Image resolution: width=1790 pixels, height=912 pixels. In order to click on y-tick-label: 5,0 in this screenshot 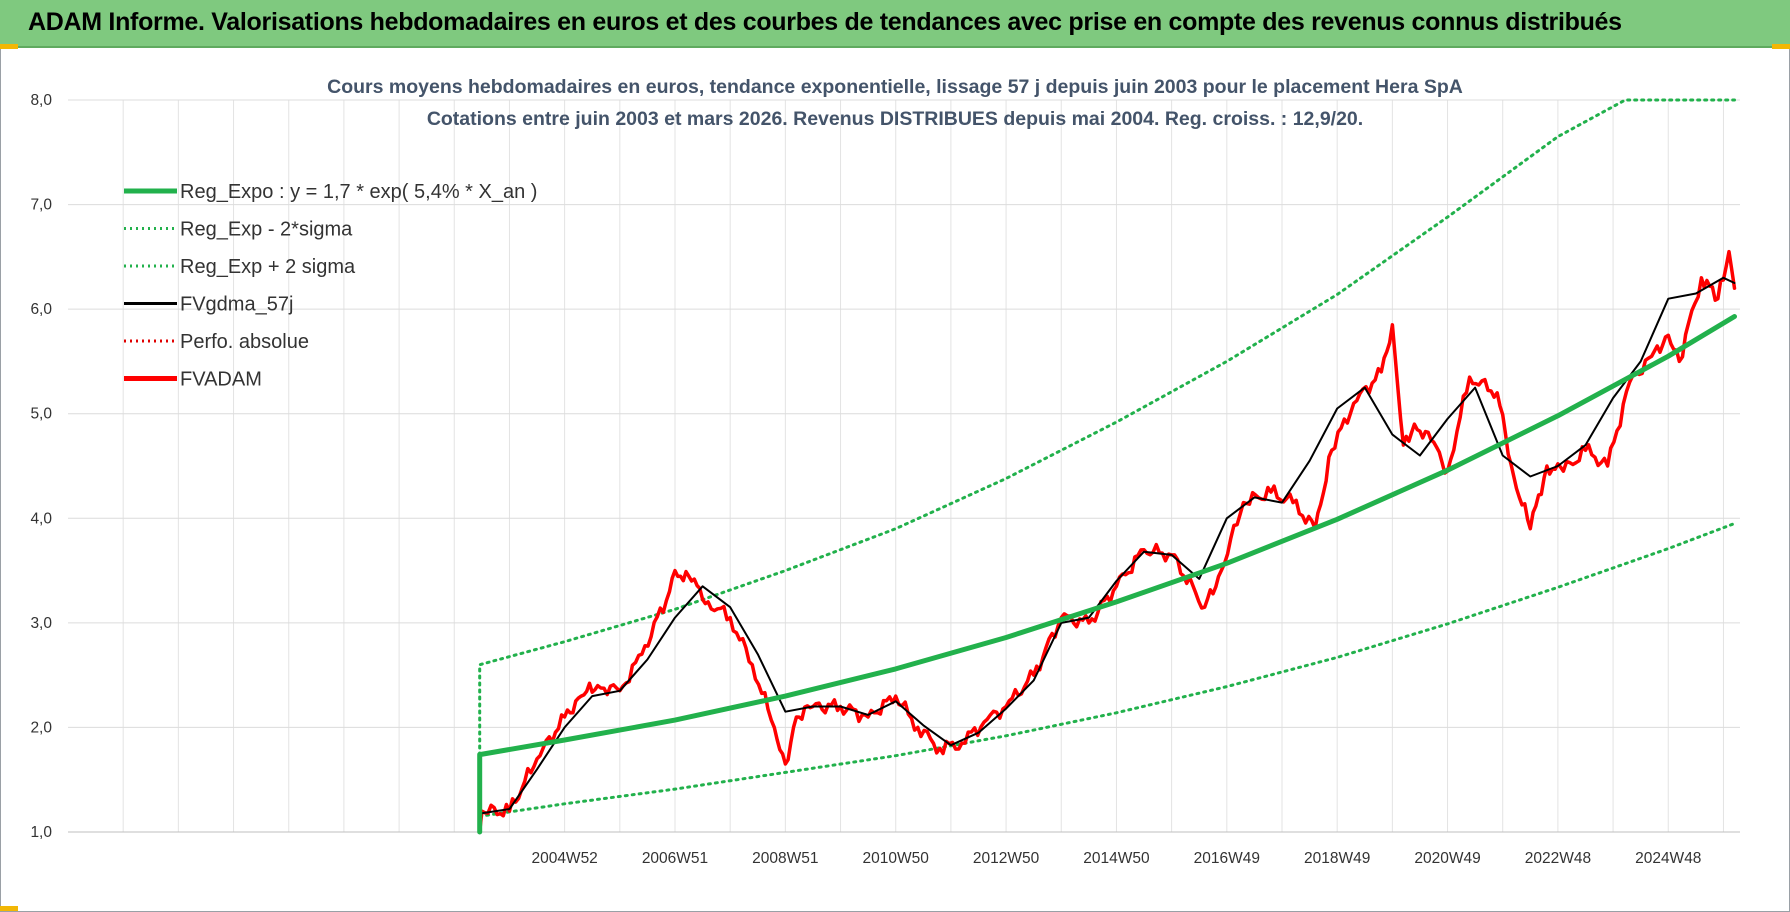, I will do `click(41, 414)`.